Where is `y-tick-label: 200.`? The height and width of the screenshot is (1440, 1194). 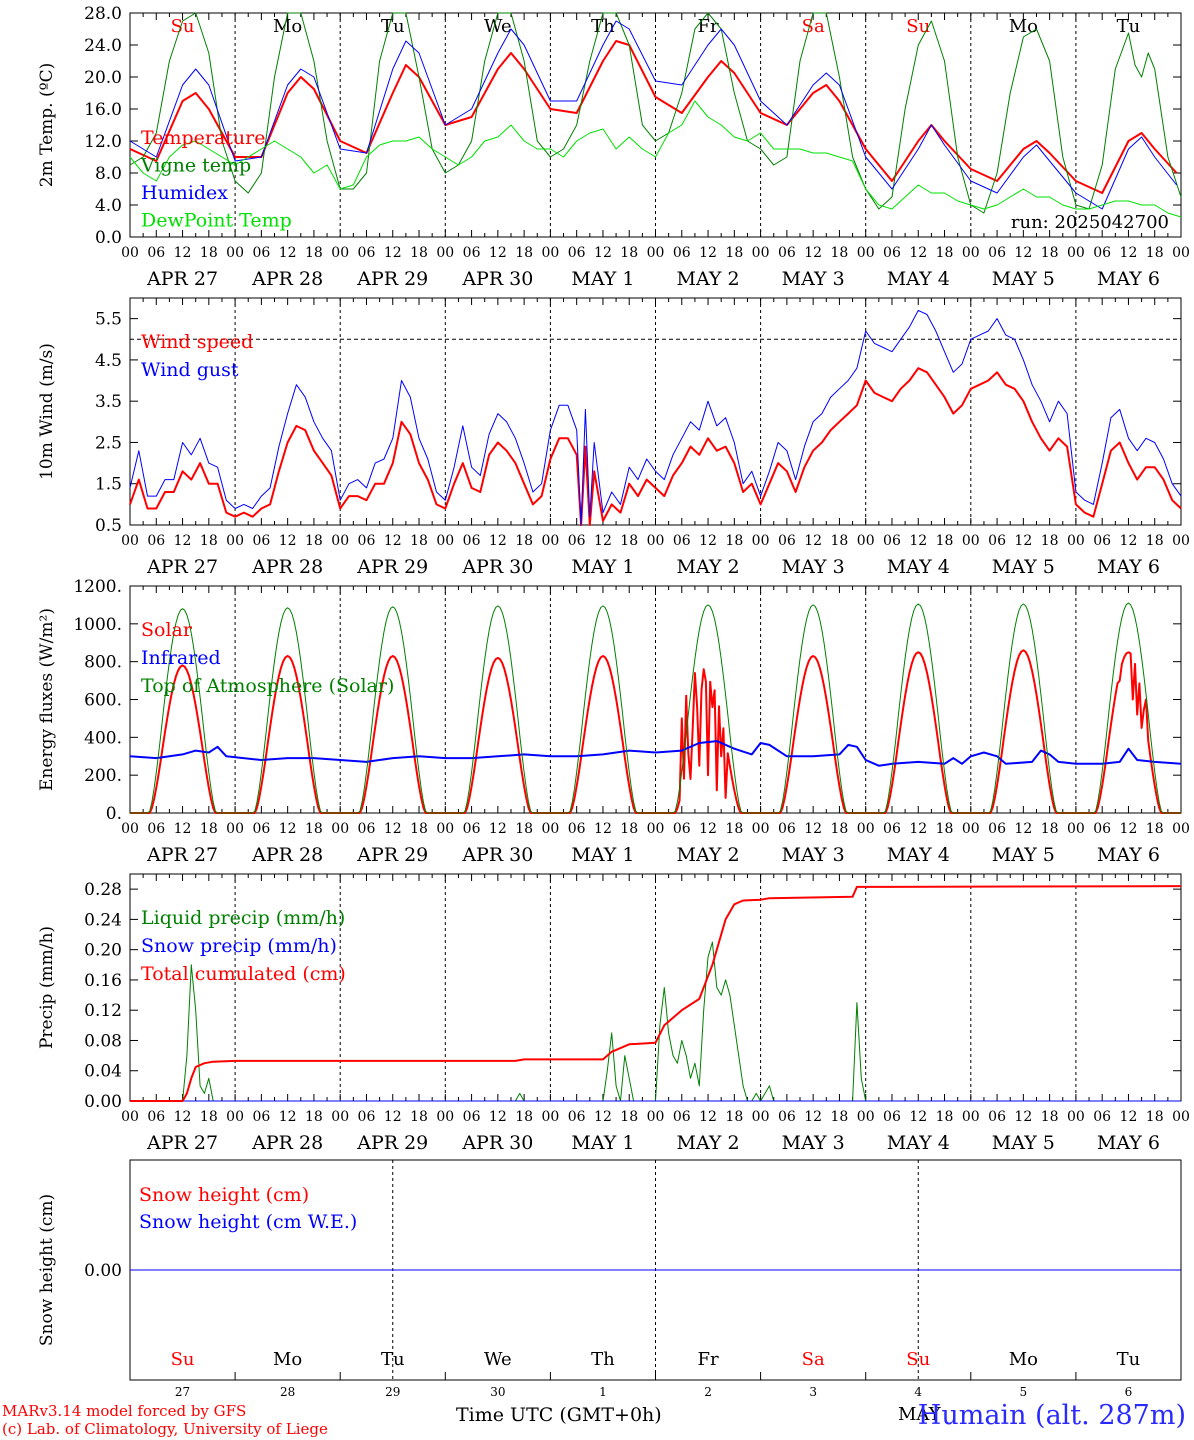
y-tick-label: 200. is located at coordinates (103, 776).